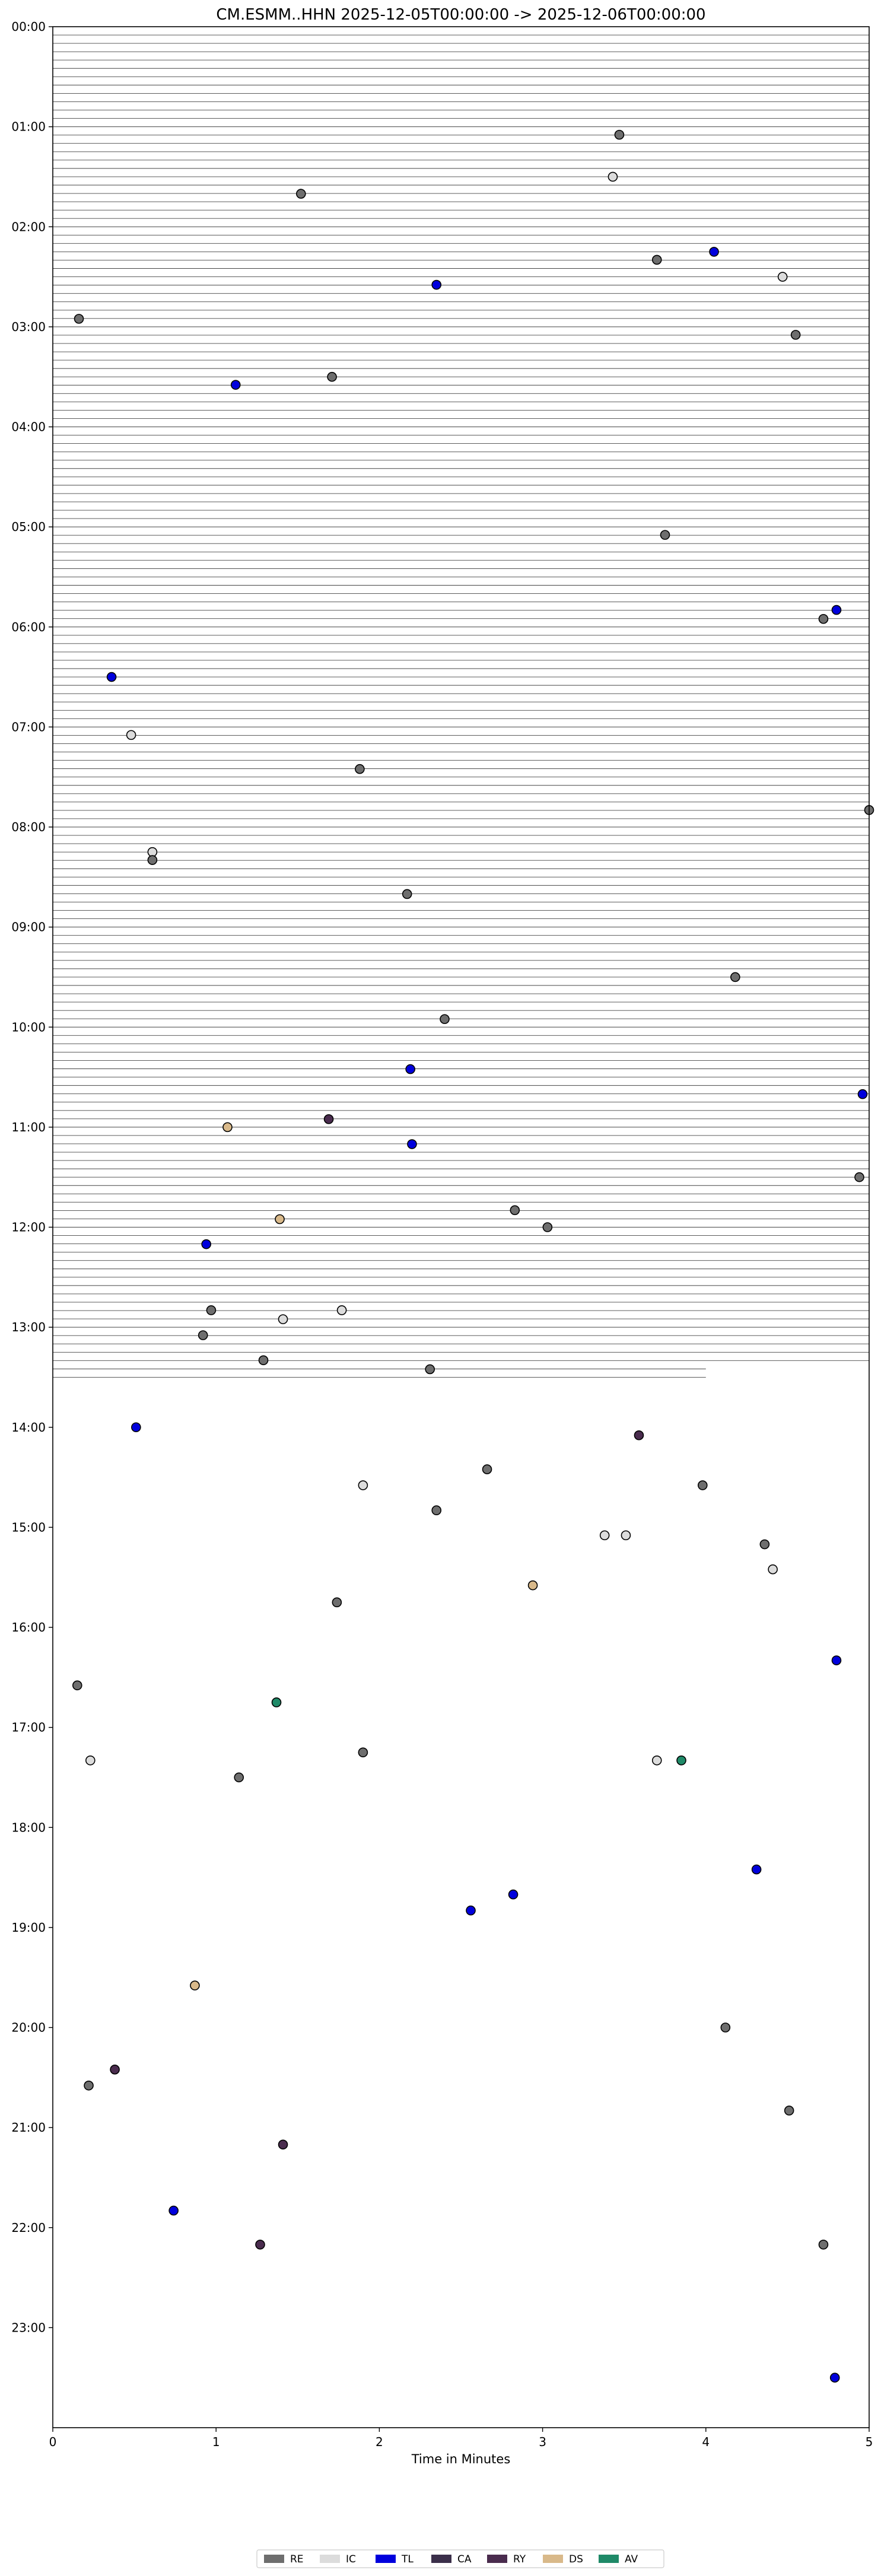  Describe the element at coordinates (28, 2127) in the screenshot. I see `y-tick-label: 21:00` at that location.